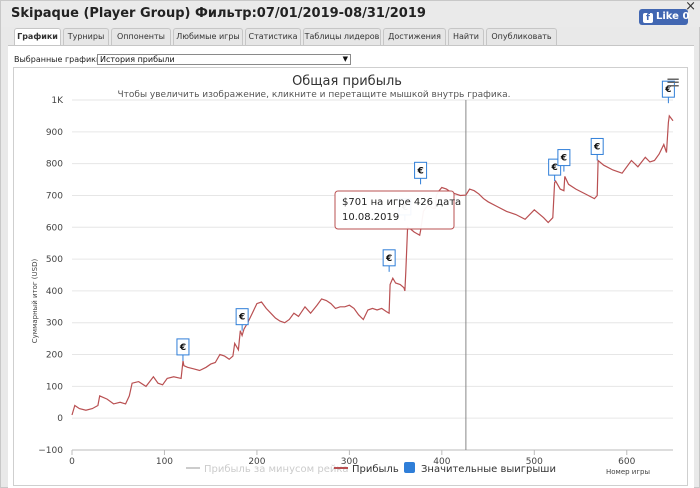 The width and height of the screenshot is (700, 488). I want to click on tab-statistics: Статистика, so click(273, 36).